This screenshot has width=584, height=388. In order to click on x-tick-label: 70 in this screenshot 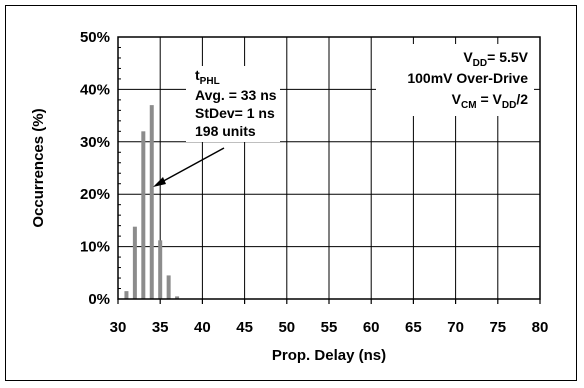, I will do `click(455, 327)`.